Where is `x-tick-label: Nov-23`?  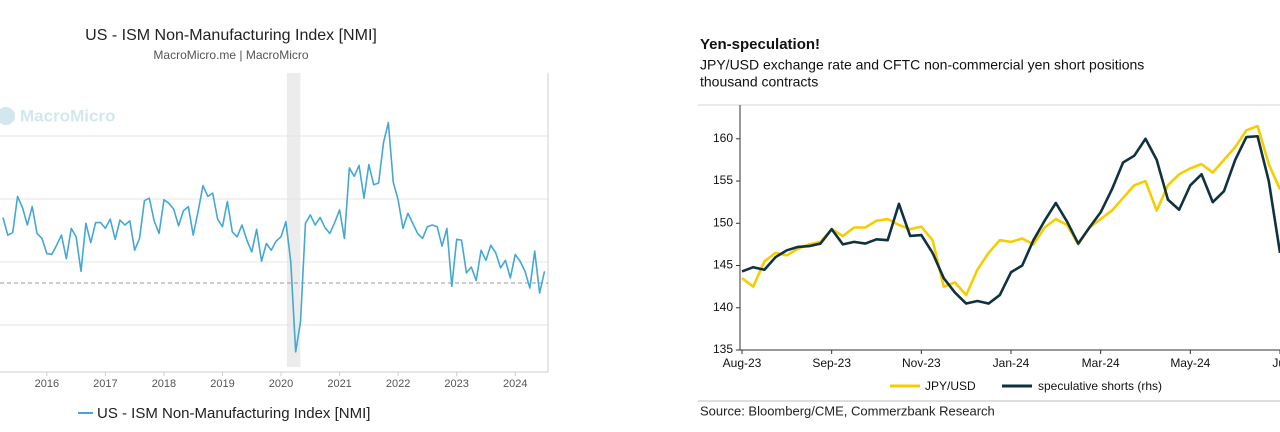 x-tick-label: Nov-23 is located at coordinates (921, 363).